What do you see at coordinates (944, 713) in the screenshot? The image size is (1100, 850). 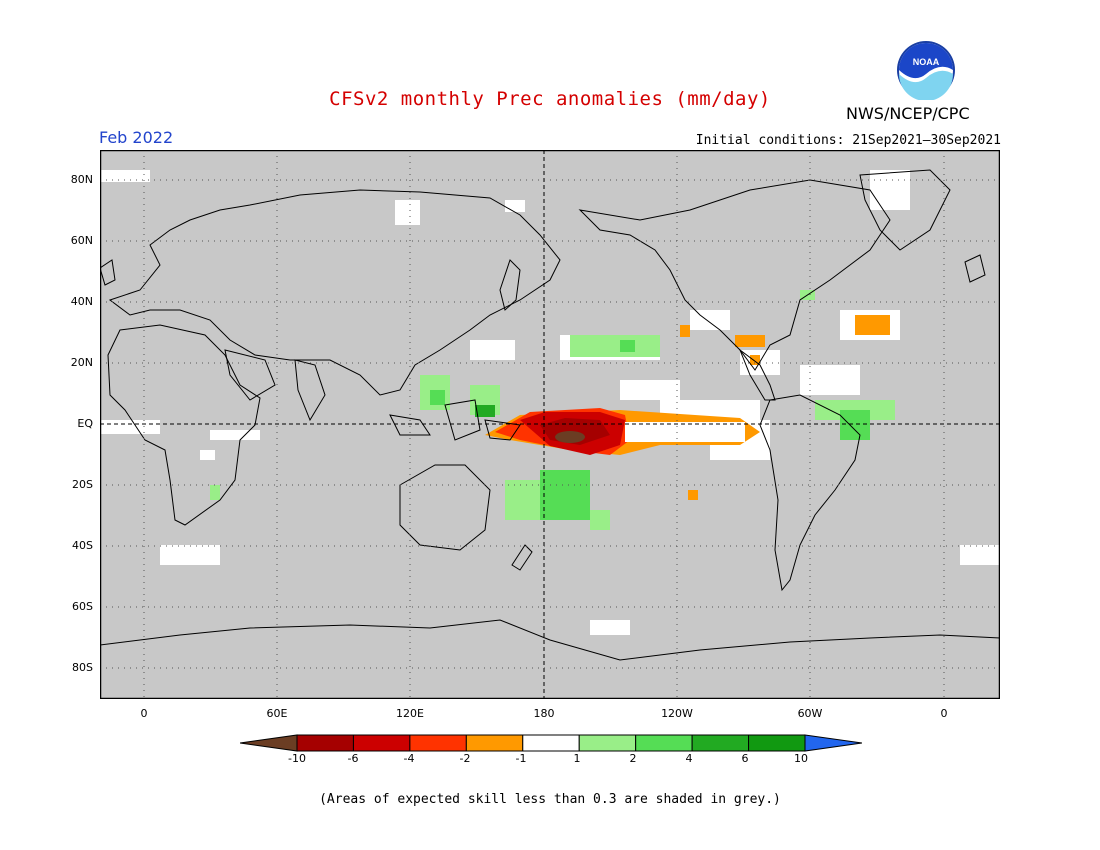 I see `lon-label-0-east: 0` at bounding box center [944, 713].